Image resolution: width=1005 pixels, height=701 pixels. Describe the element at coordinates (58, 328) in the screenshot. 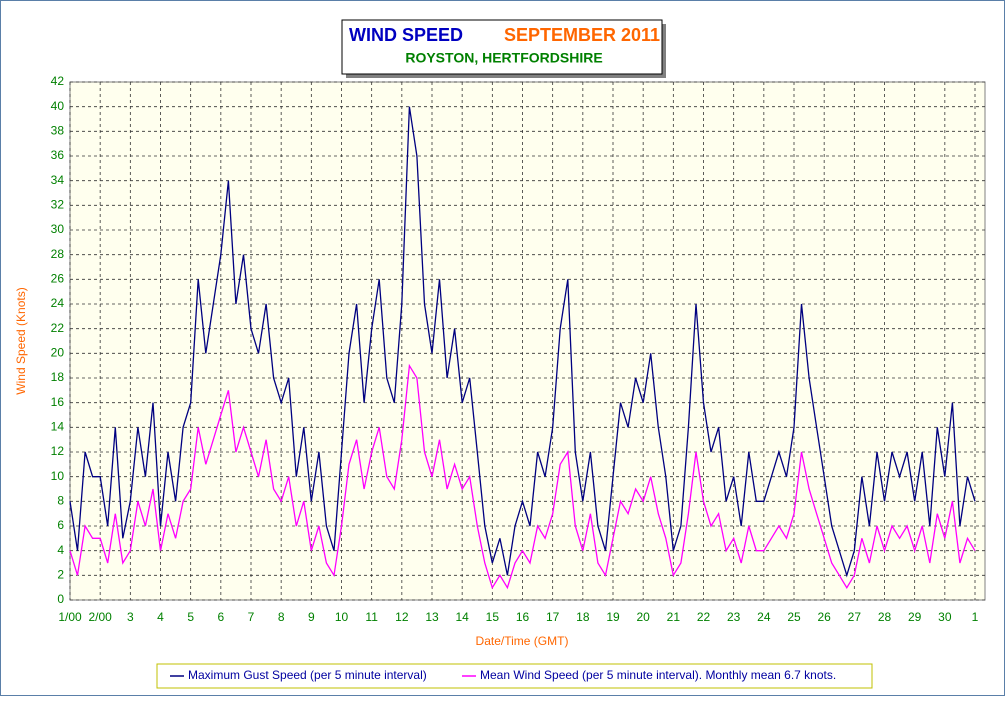

I see `y-tick-label: 22` at that location.